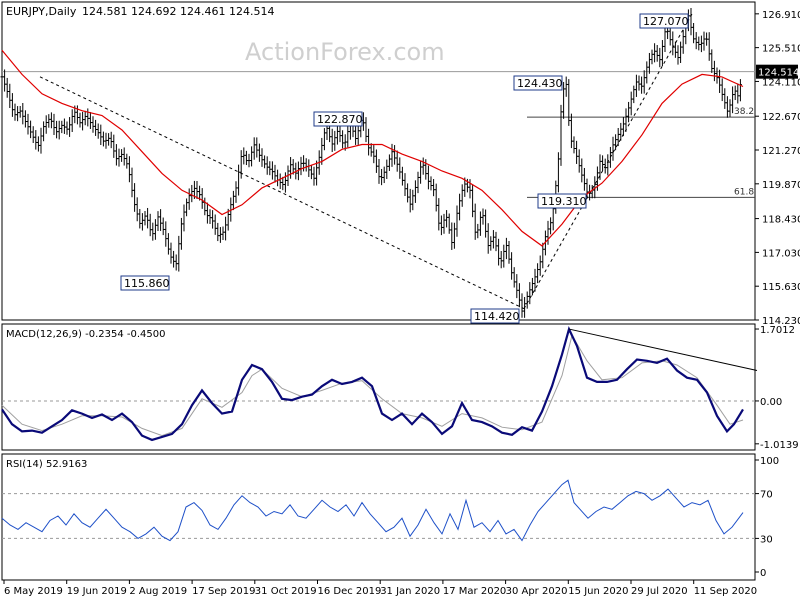 The image size is (800, 604). I want to click on rsi-line, so click(372, 510).